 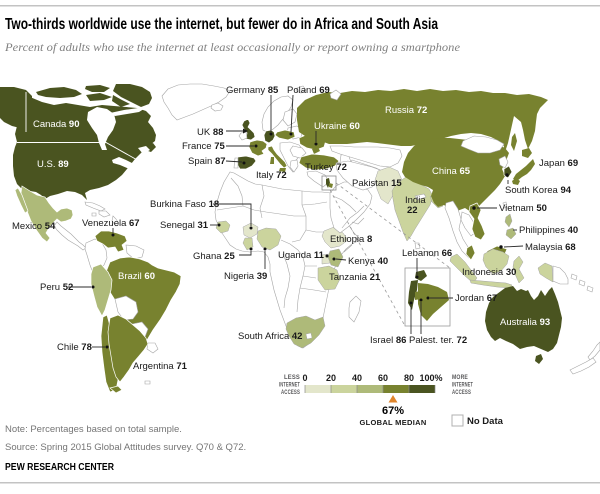 What do you see at coordinates (538, 190) in the screenshot?
I see `svg-text: South Korea 94` at bounding box center [538, 190].